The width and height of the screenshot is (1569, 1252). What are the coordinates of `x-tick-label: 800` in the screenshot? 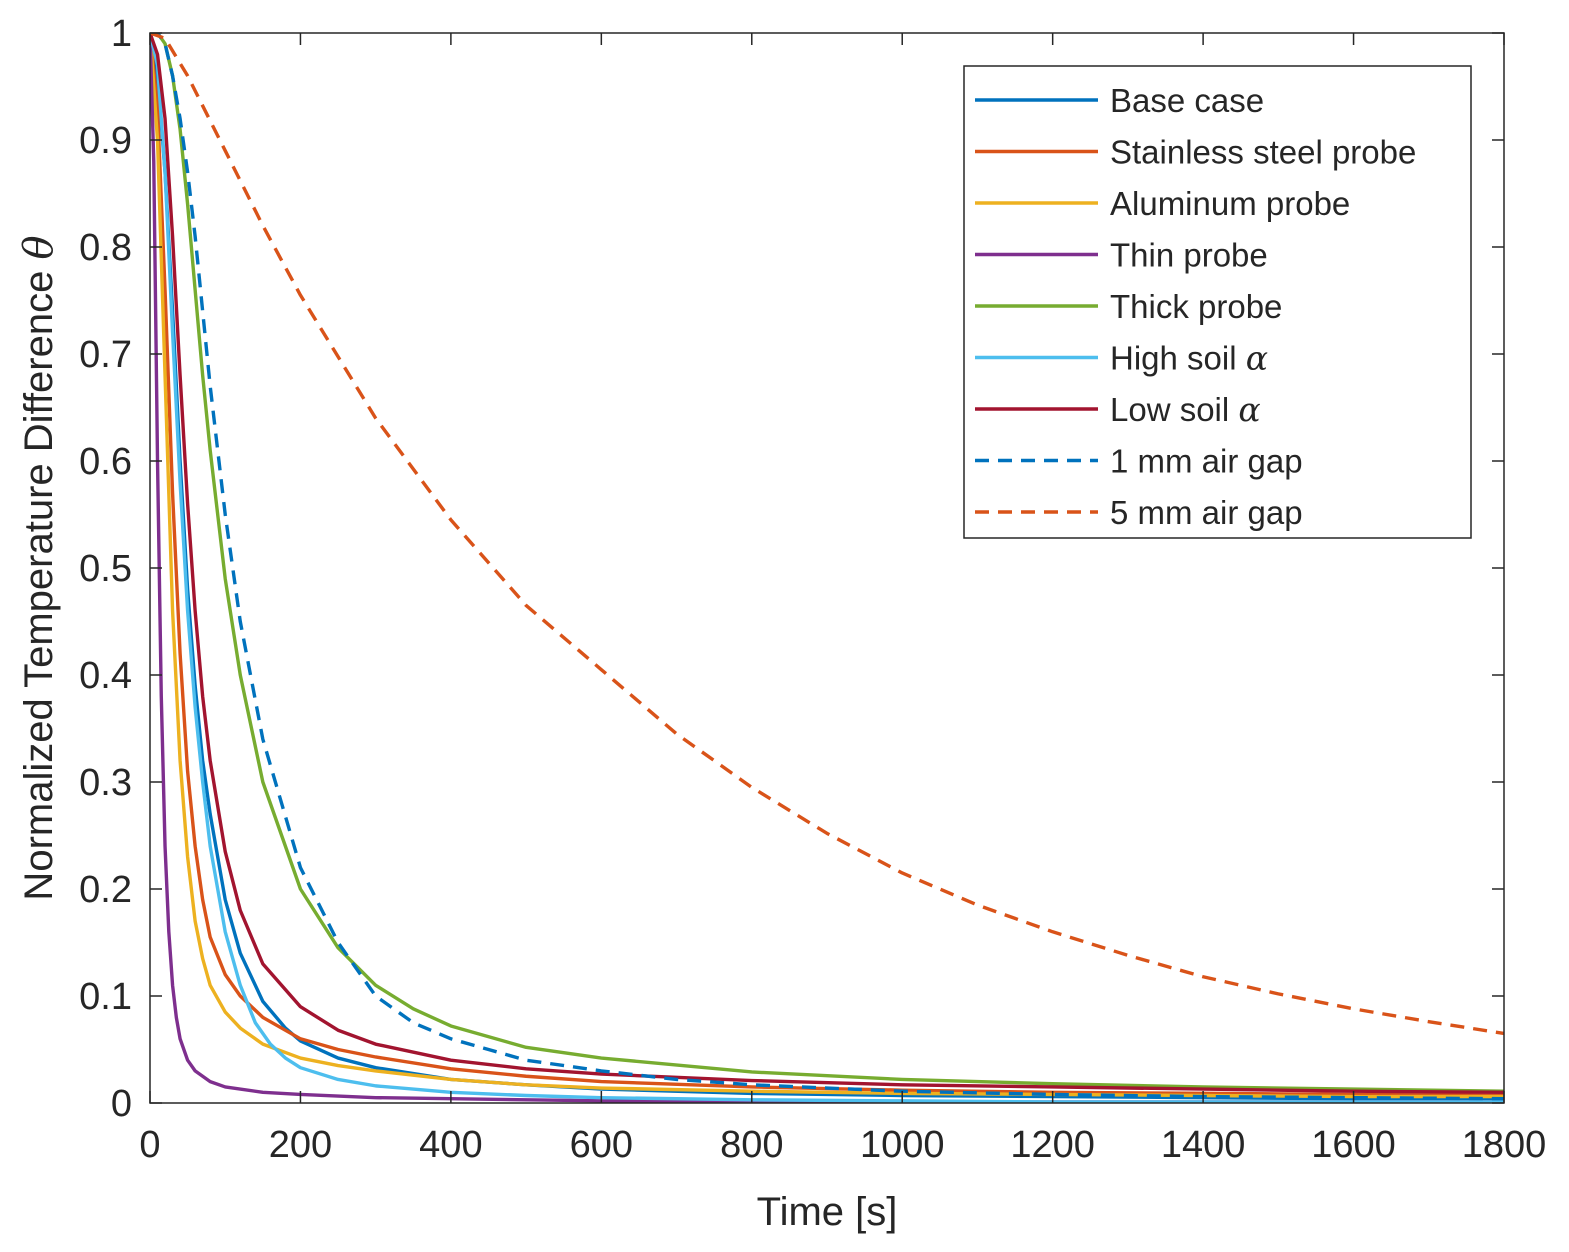 It's located at (751, 1145).